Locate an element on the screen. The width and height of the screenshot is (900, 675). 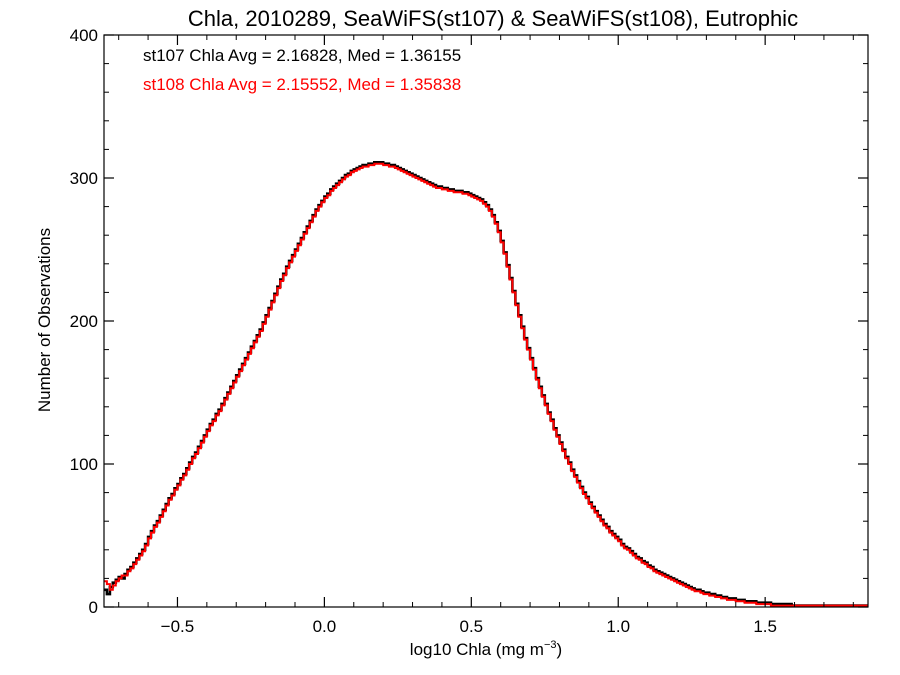
x-axis-label: log10 Chla (mg m−3) is located at coordinates (486, 649).